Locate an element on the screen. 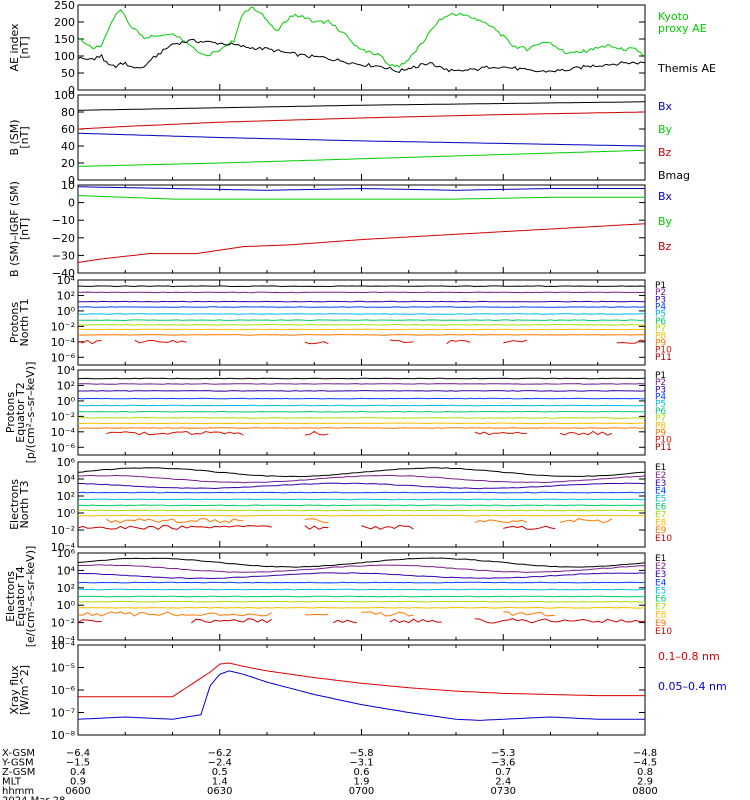  y-tick-label: 100 is located at coordinates (64, 56).